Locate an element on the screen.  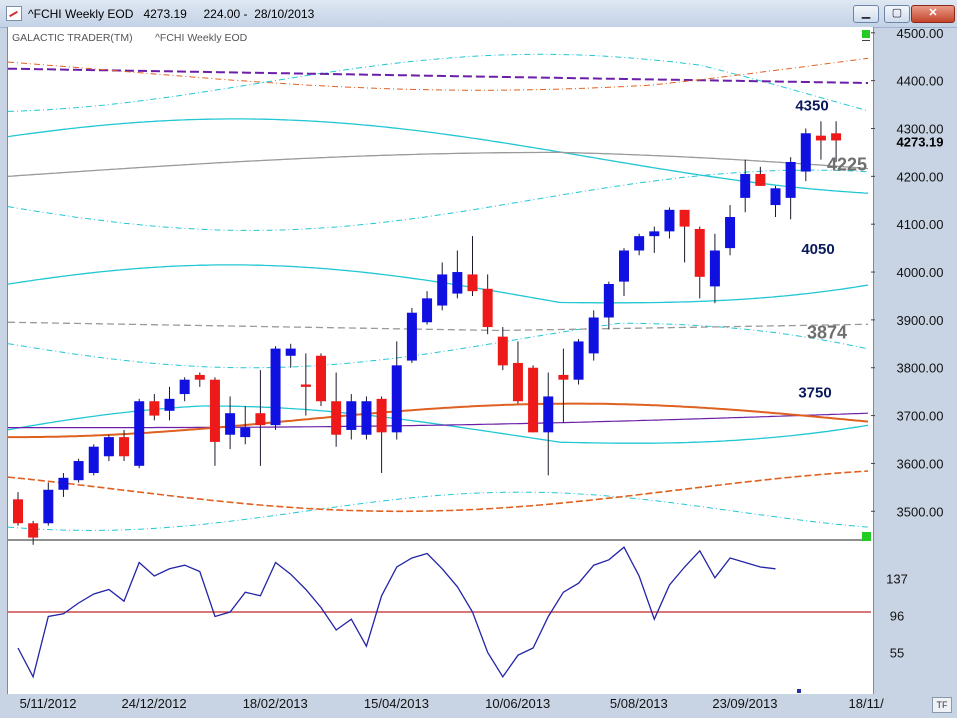
level-label: 3750 is located at coordinates (814, 393).